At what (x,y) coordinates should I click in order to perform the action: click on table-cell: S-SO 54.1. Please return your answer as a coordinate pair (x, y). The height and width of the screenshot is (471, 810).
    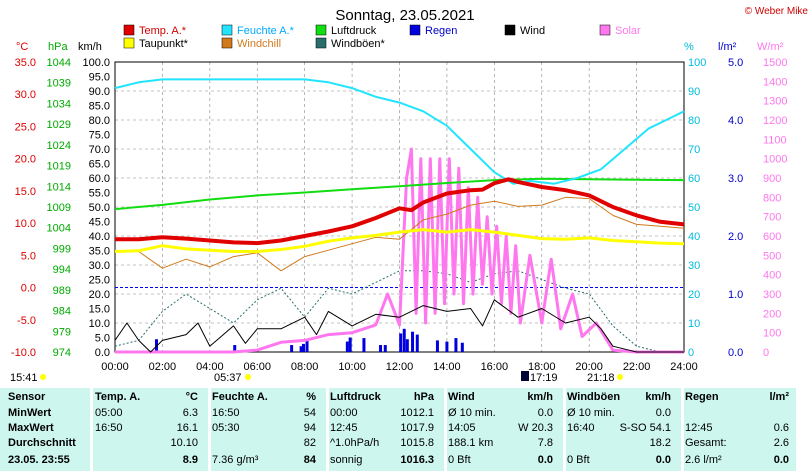
    Looking at the image, I should click on (645, 428).